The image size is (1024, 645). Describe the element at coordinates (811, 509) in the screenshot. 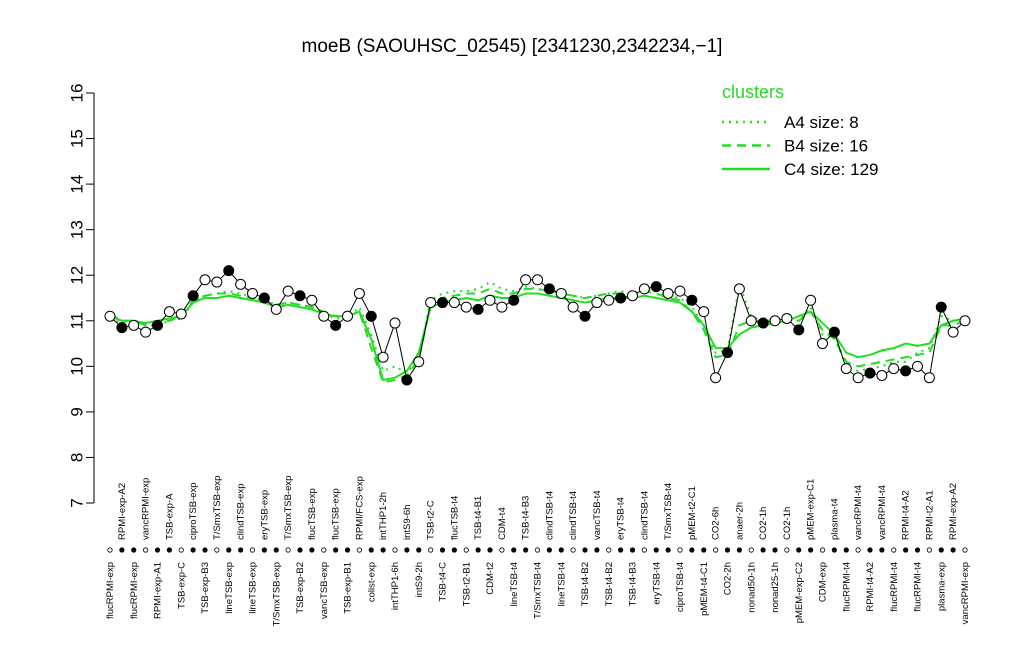

I see `x-tick-label: pMEM-exp-C1` at that location.